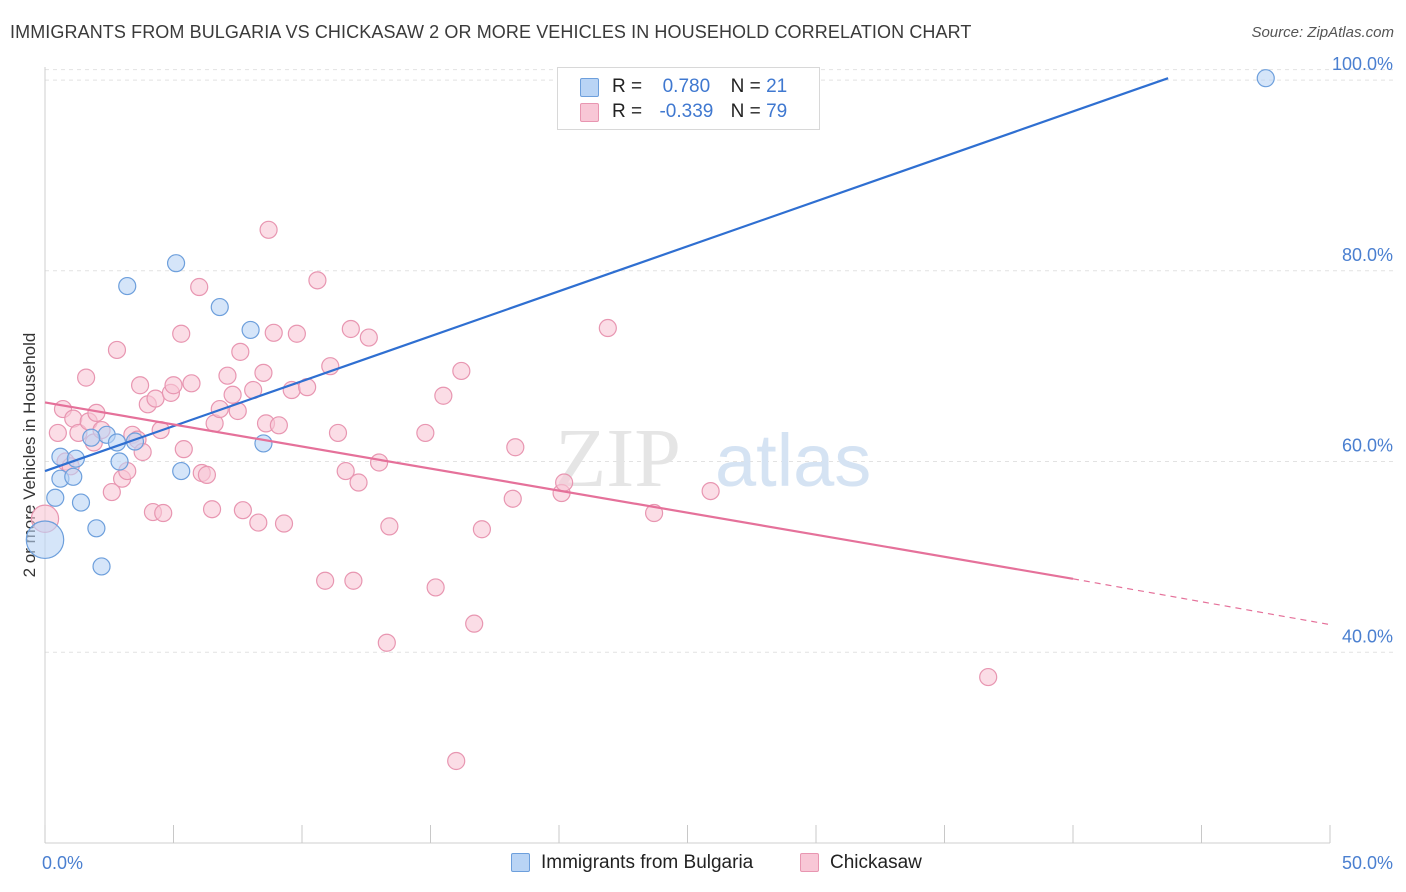 This screenshot has height=892, width=1406. What do you see at coordinates (777, 111) in the screenshot?
I see `n-value: 79` at bounding box center [777, 111].